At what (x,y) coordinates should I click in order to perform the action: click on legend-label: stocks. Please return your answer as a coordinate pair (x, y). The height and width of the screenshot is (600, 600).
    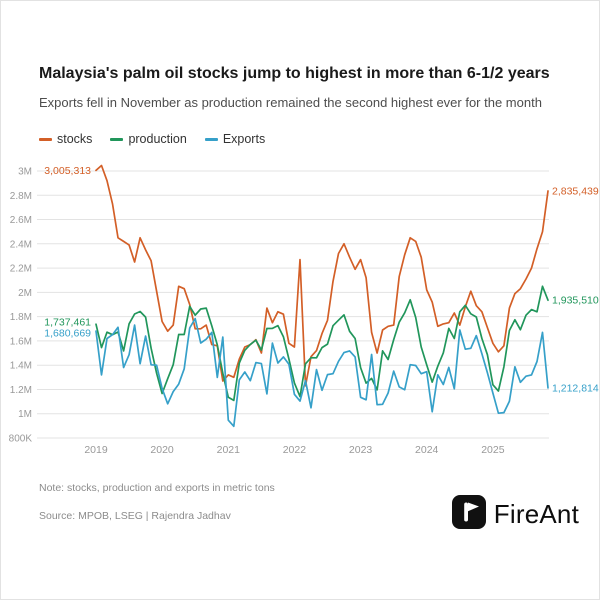
    Looking at the image, I should click on (75, 139).